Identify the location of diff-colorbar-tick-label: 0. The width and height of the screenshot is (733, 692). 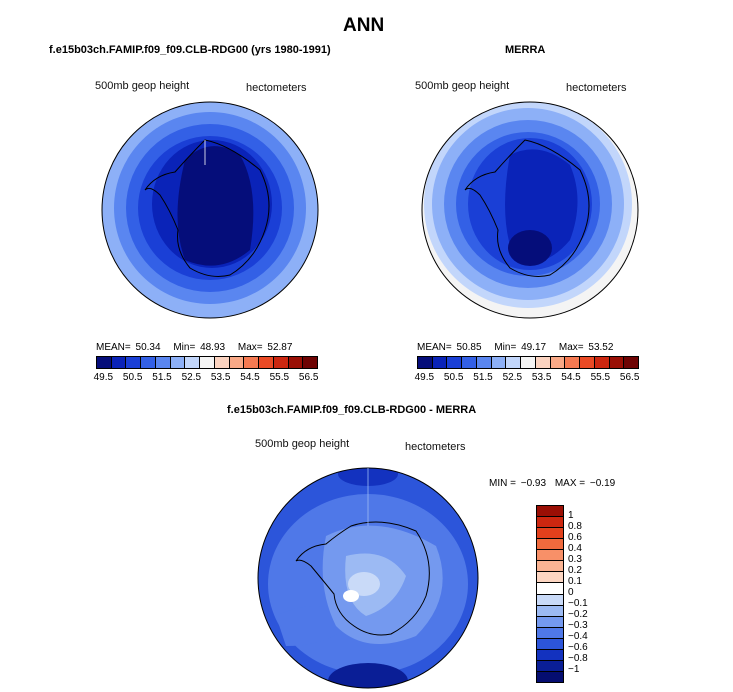
(571, 592).